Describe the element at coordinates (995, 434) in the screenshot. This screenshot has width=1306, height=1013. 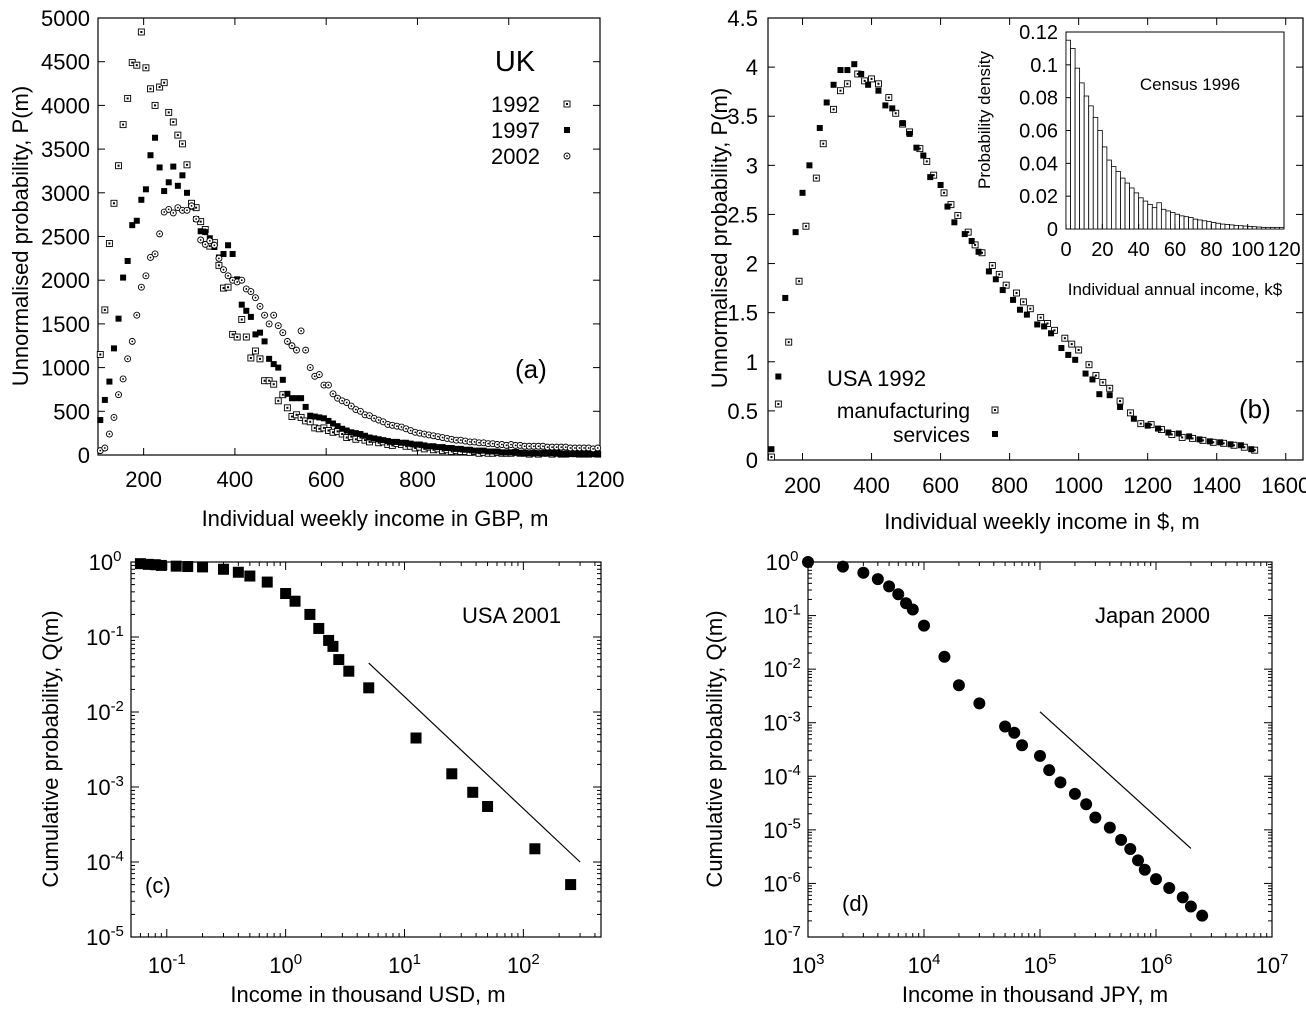
I see `legend-b-marker` at that location.